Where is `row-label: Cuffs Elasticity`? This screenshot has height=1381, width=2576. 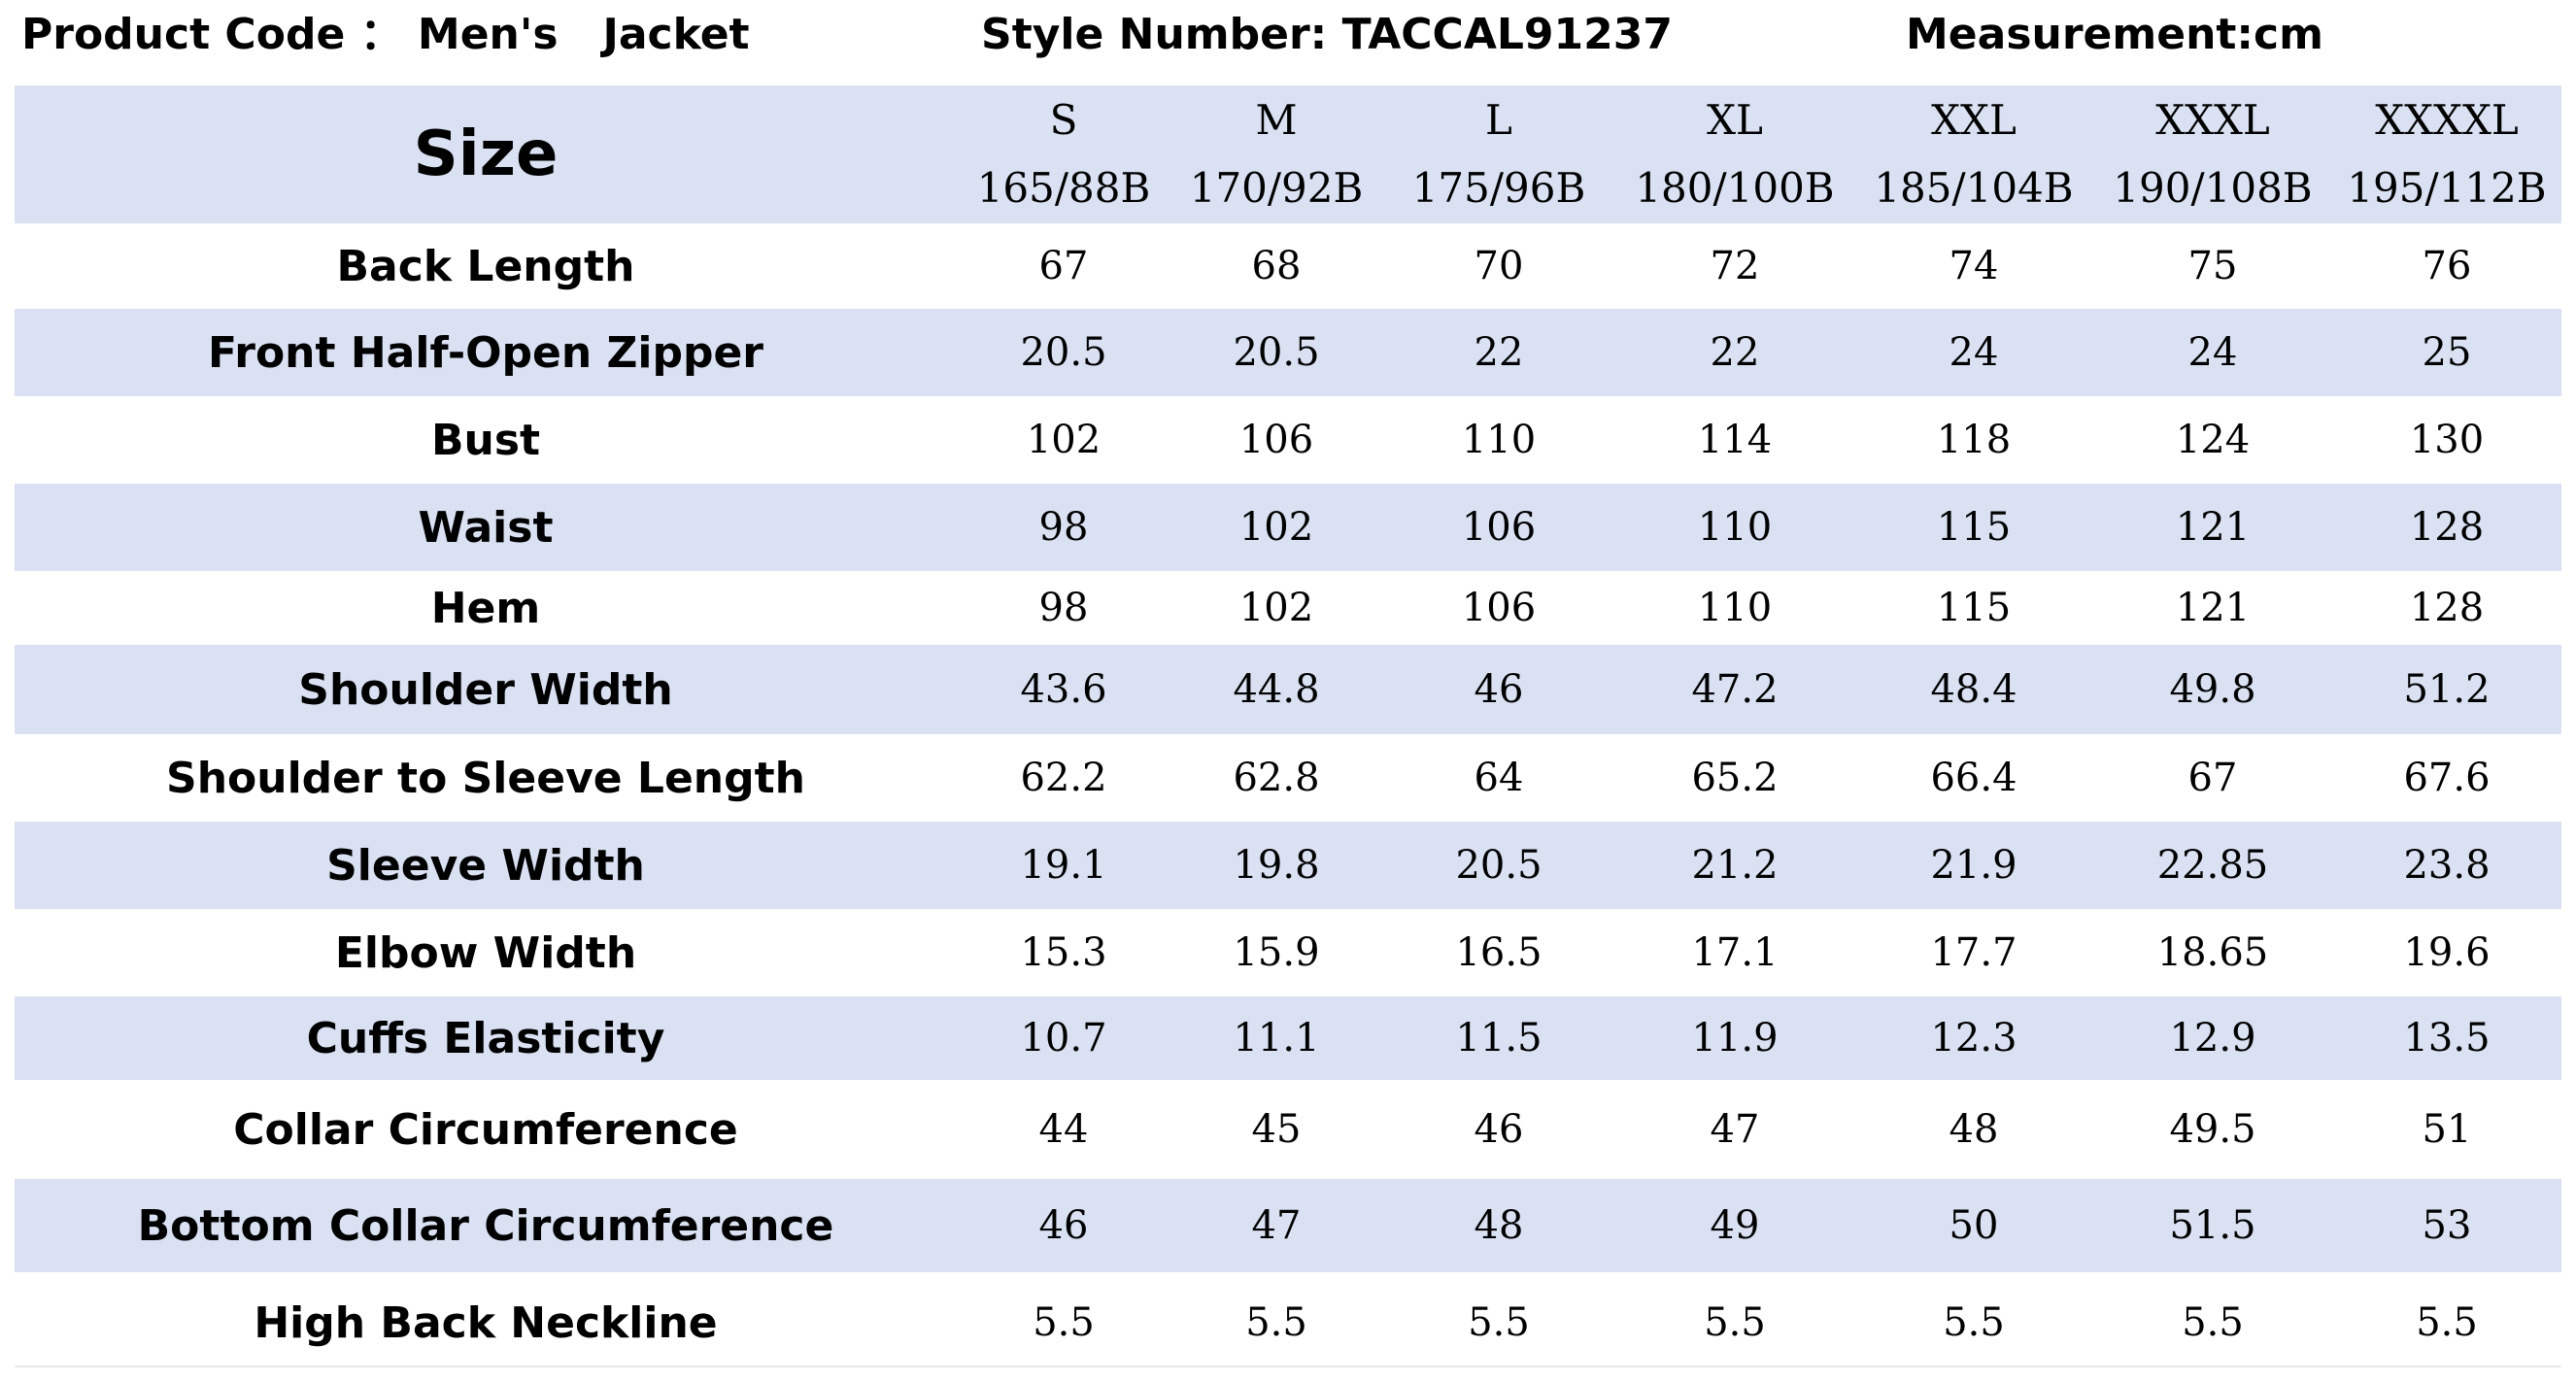 row-label: Cuffs Elasticity is located at coordinates (486, 1038).